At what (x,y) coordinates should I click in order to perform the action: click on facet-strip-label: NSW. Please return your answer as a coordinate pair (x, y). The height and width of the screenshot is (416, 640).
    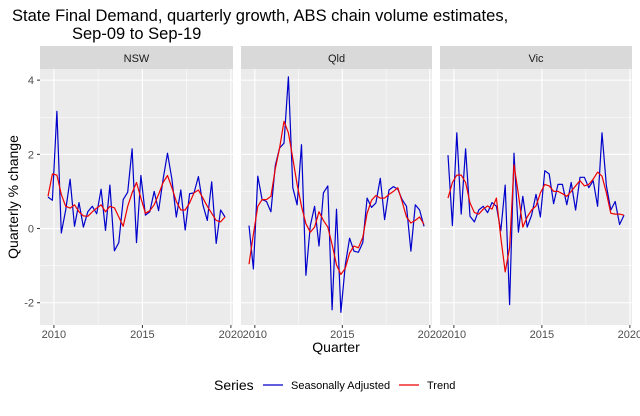
    Looking at the image, I should click on (137, 59).